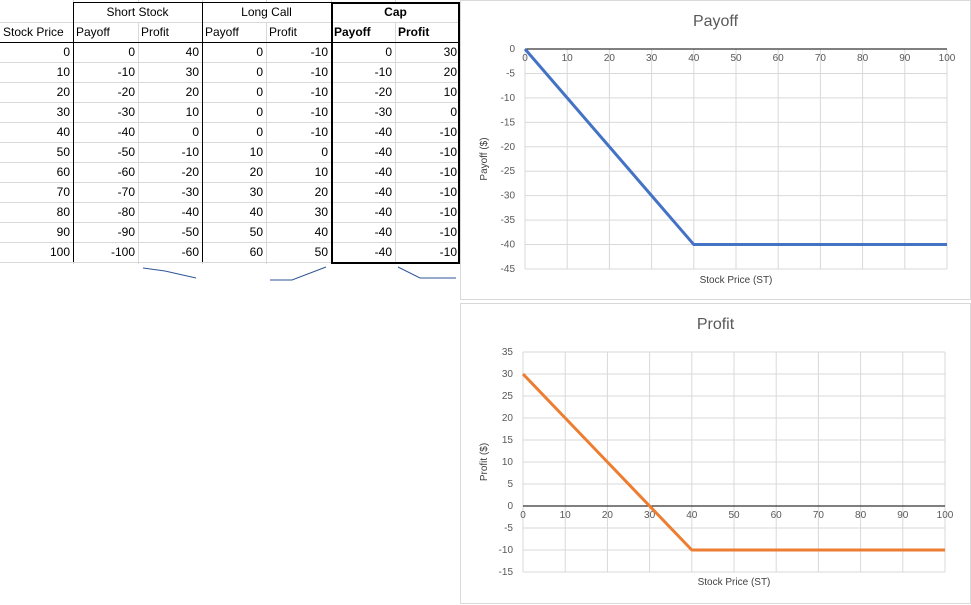 The image size is (971, 605). What do you see at coordinates (63, 232) in the screenshot?
I see `table-cell: 90` at bounding box center [63, 232].